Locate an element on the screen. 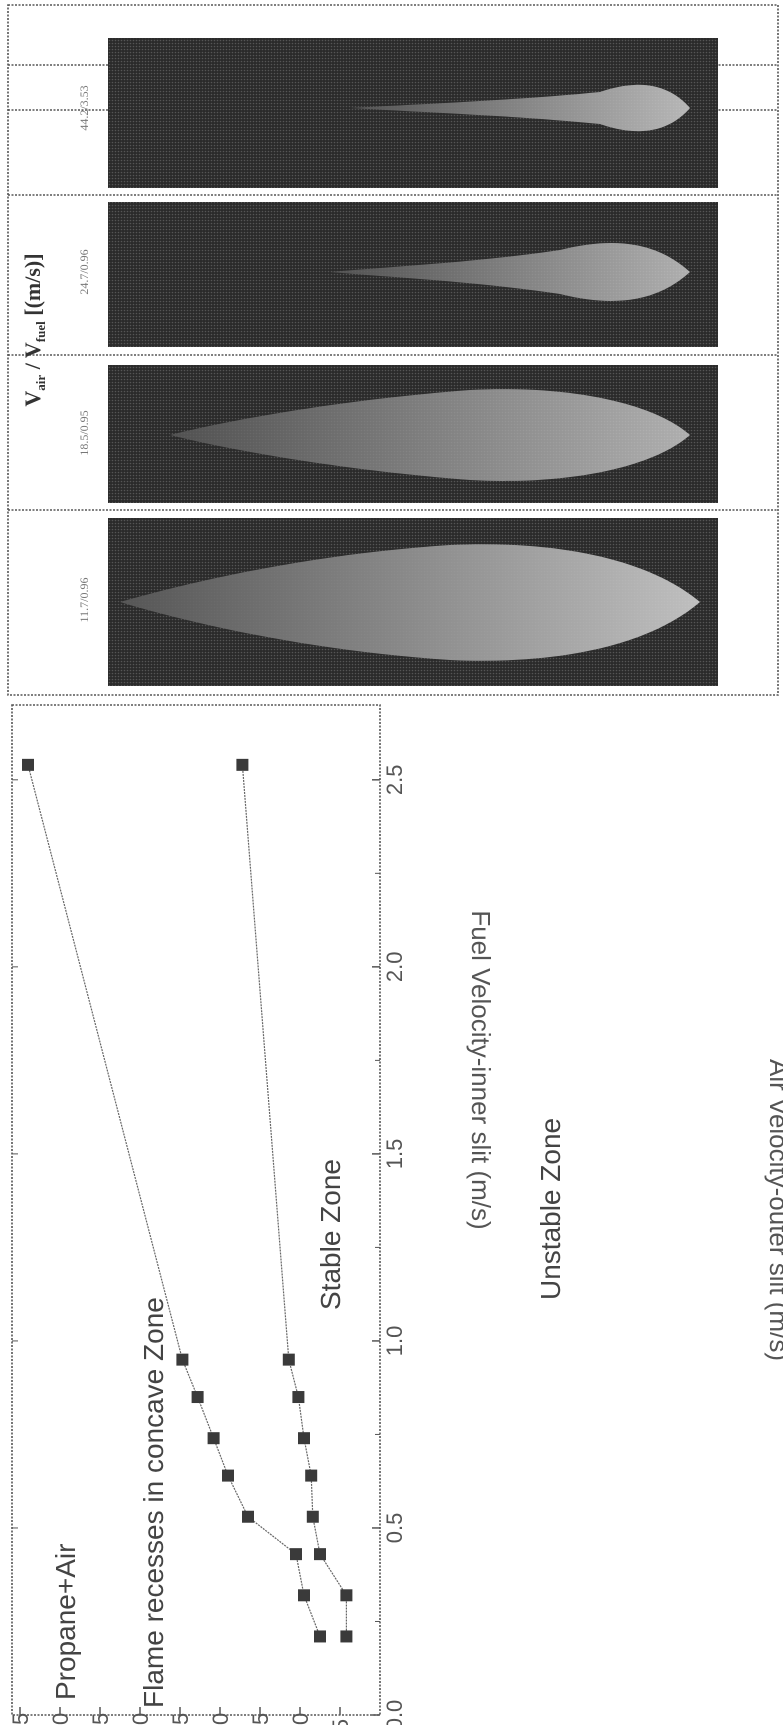 This screenshot has width=783, height=1725. photo-label-4: 44.2/3.53 is located at coordinates (84, 107).